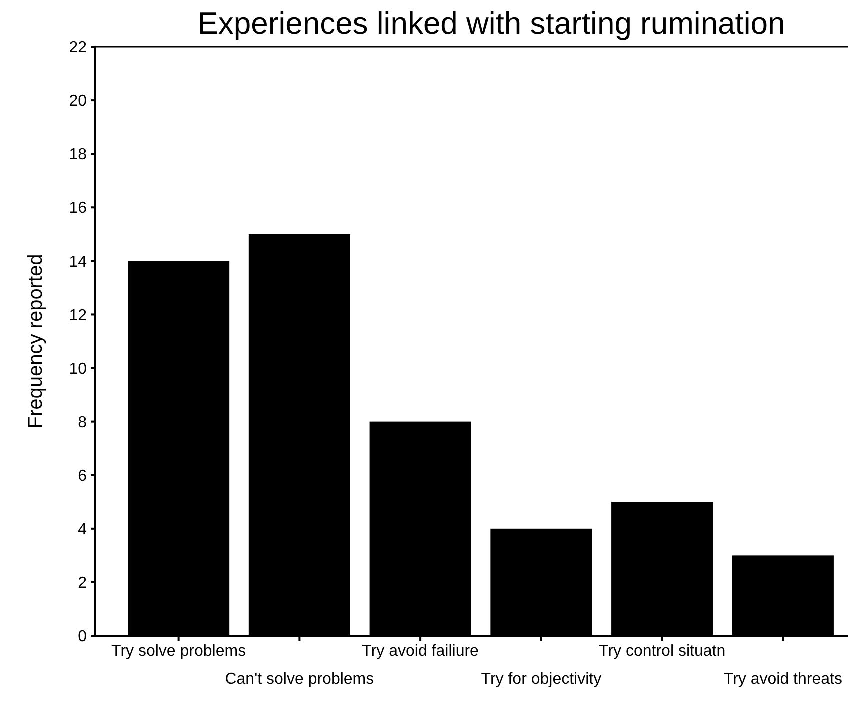 This screenshot has width=860, height=709. Describe the element at coordinates (78, 262) in the screenshot. I see `y-tick-label: 14` at that location.